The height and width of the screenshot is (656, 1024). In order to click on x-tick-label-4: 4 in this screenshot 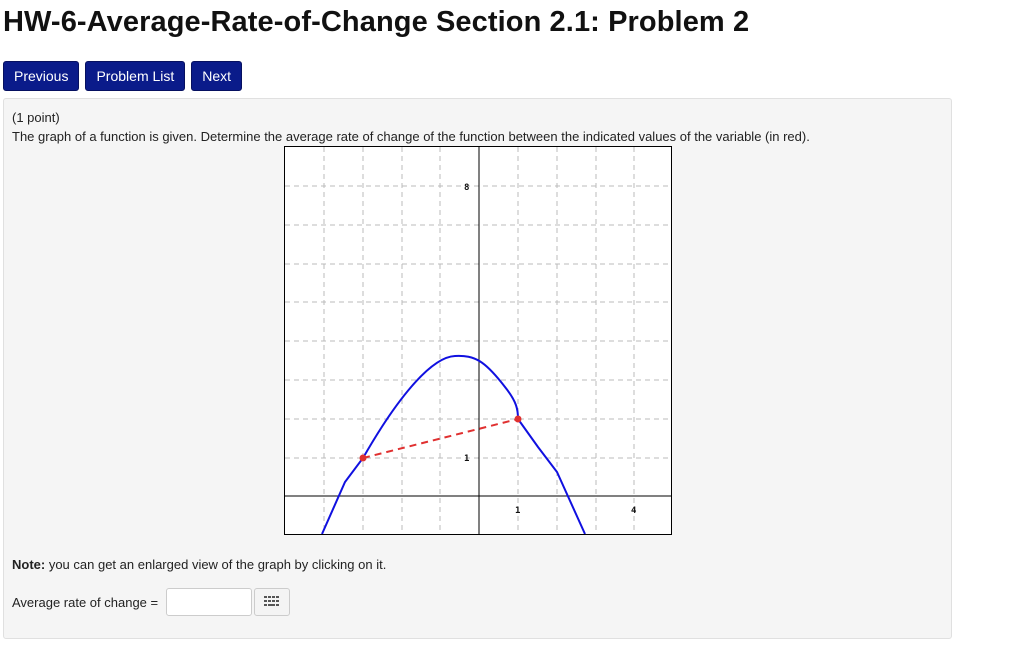, I will do `click(634, 511)`.